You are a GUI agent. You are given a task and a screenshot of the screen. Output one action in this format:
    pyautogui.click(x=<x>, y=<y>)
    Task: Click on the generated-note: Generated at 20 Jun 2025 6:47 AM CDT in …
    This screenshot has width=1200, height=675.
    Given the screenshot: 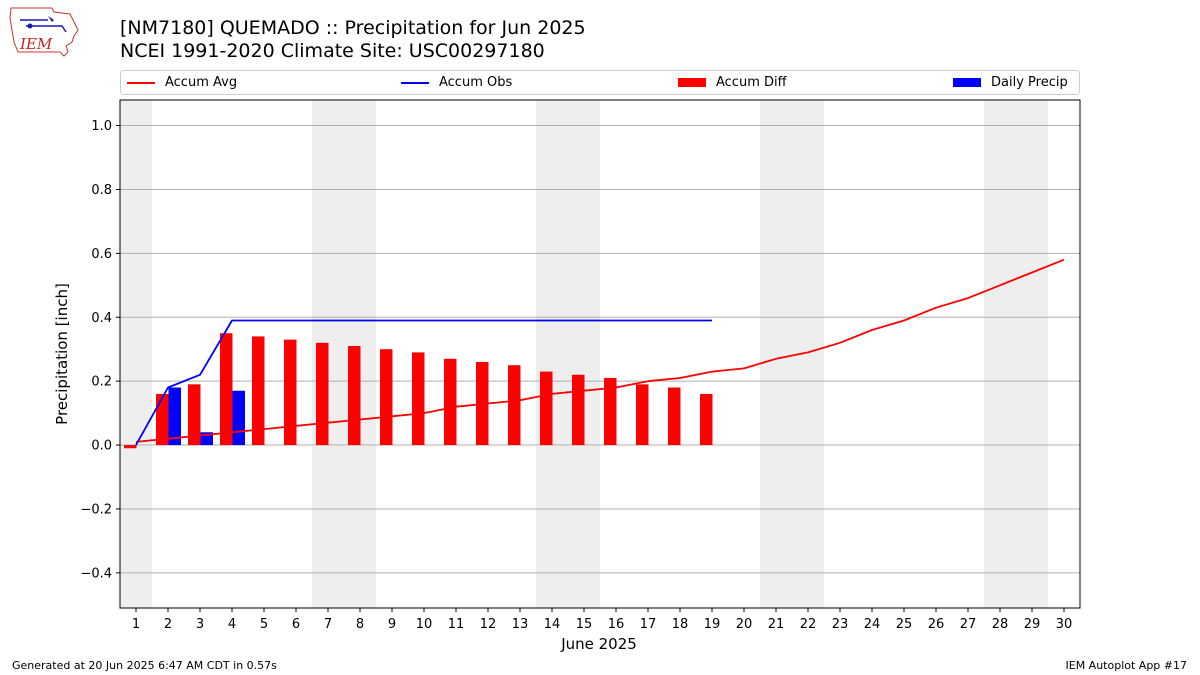 What is the action you would take?
    pyautogui.click(x=144, y=665)
    